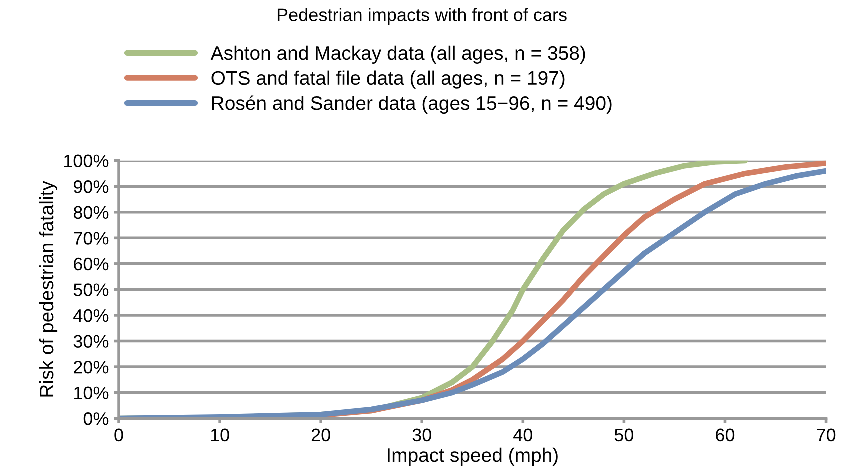  I want to click on y-tick-label: 50%, so click(91, 290).